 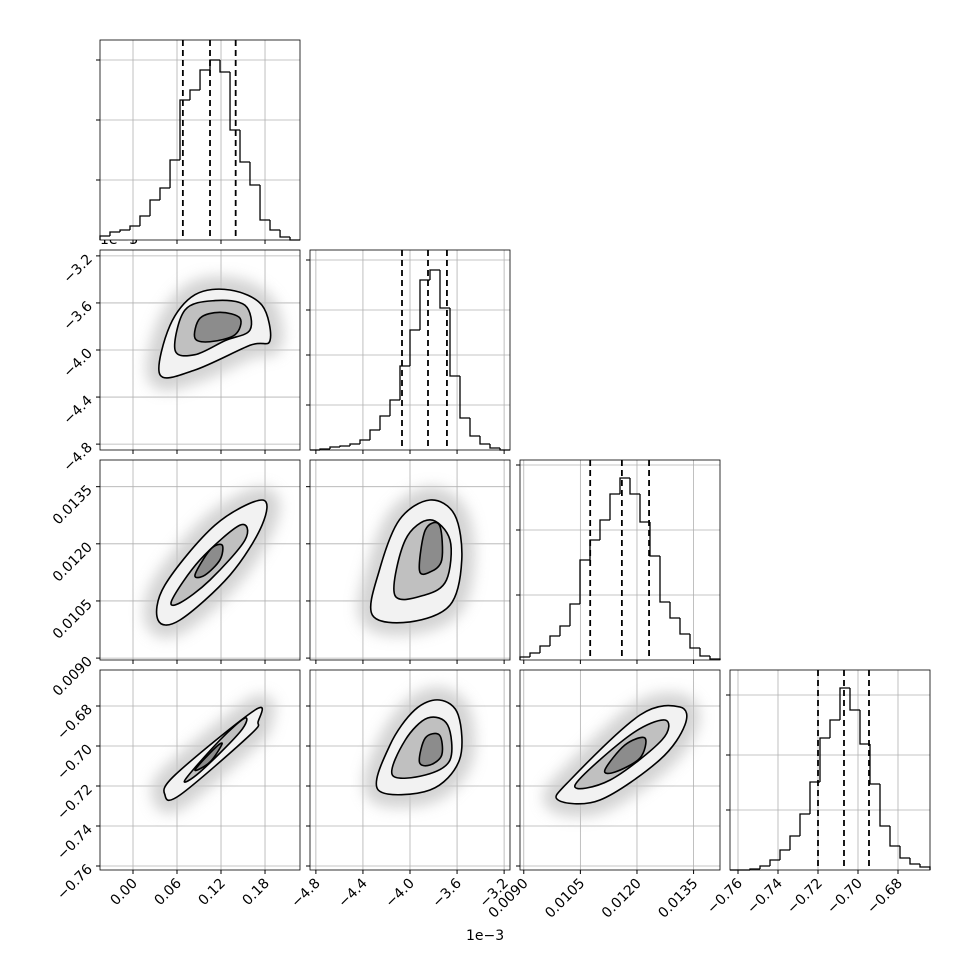 What do you see at coordinates (77, 363) in the screenshot?
I see `y-tick-label: −4.0` at bounding box center [77, 363].